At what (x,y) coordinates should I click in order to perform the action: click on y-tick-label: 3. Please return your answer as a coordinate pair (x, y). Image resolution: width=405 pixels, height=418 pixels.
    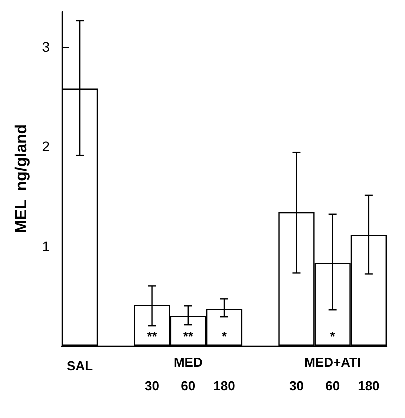
    Looking at the image, I should click on (46, 46).